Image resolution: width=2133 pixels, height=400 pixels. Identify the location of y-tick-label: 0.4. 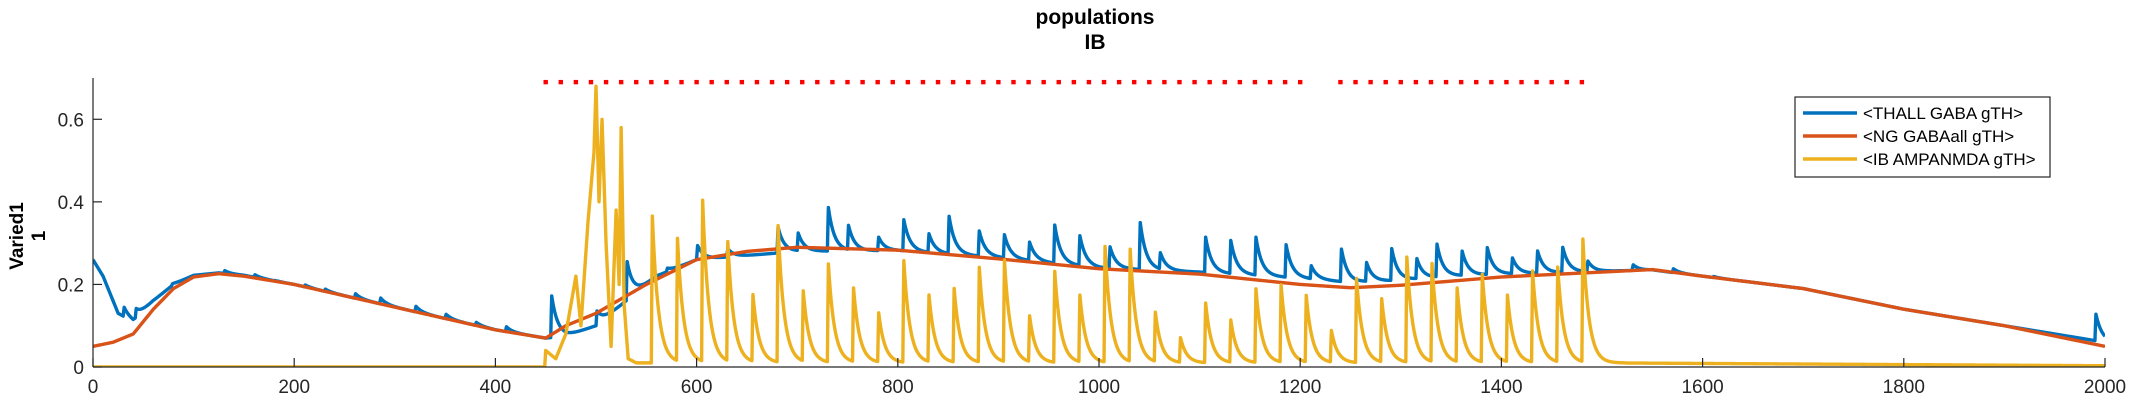
(71, 203).